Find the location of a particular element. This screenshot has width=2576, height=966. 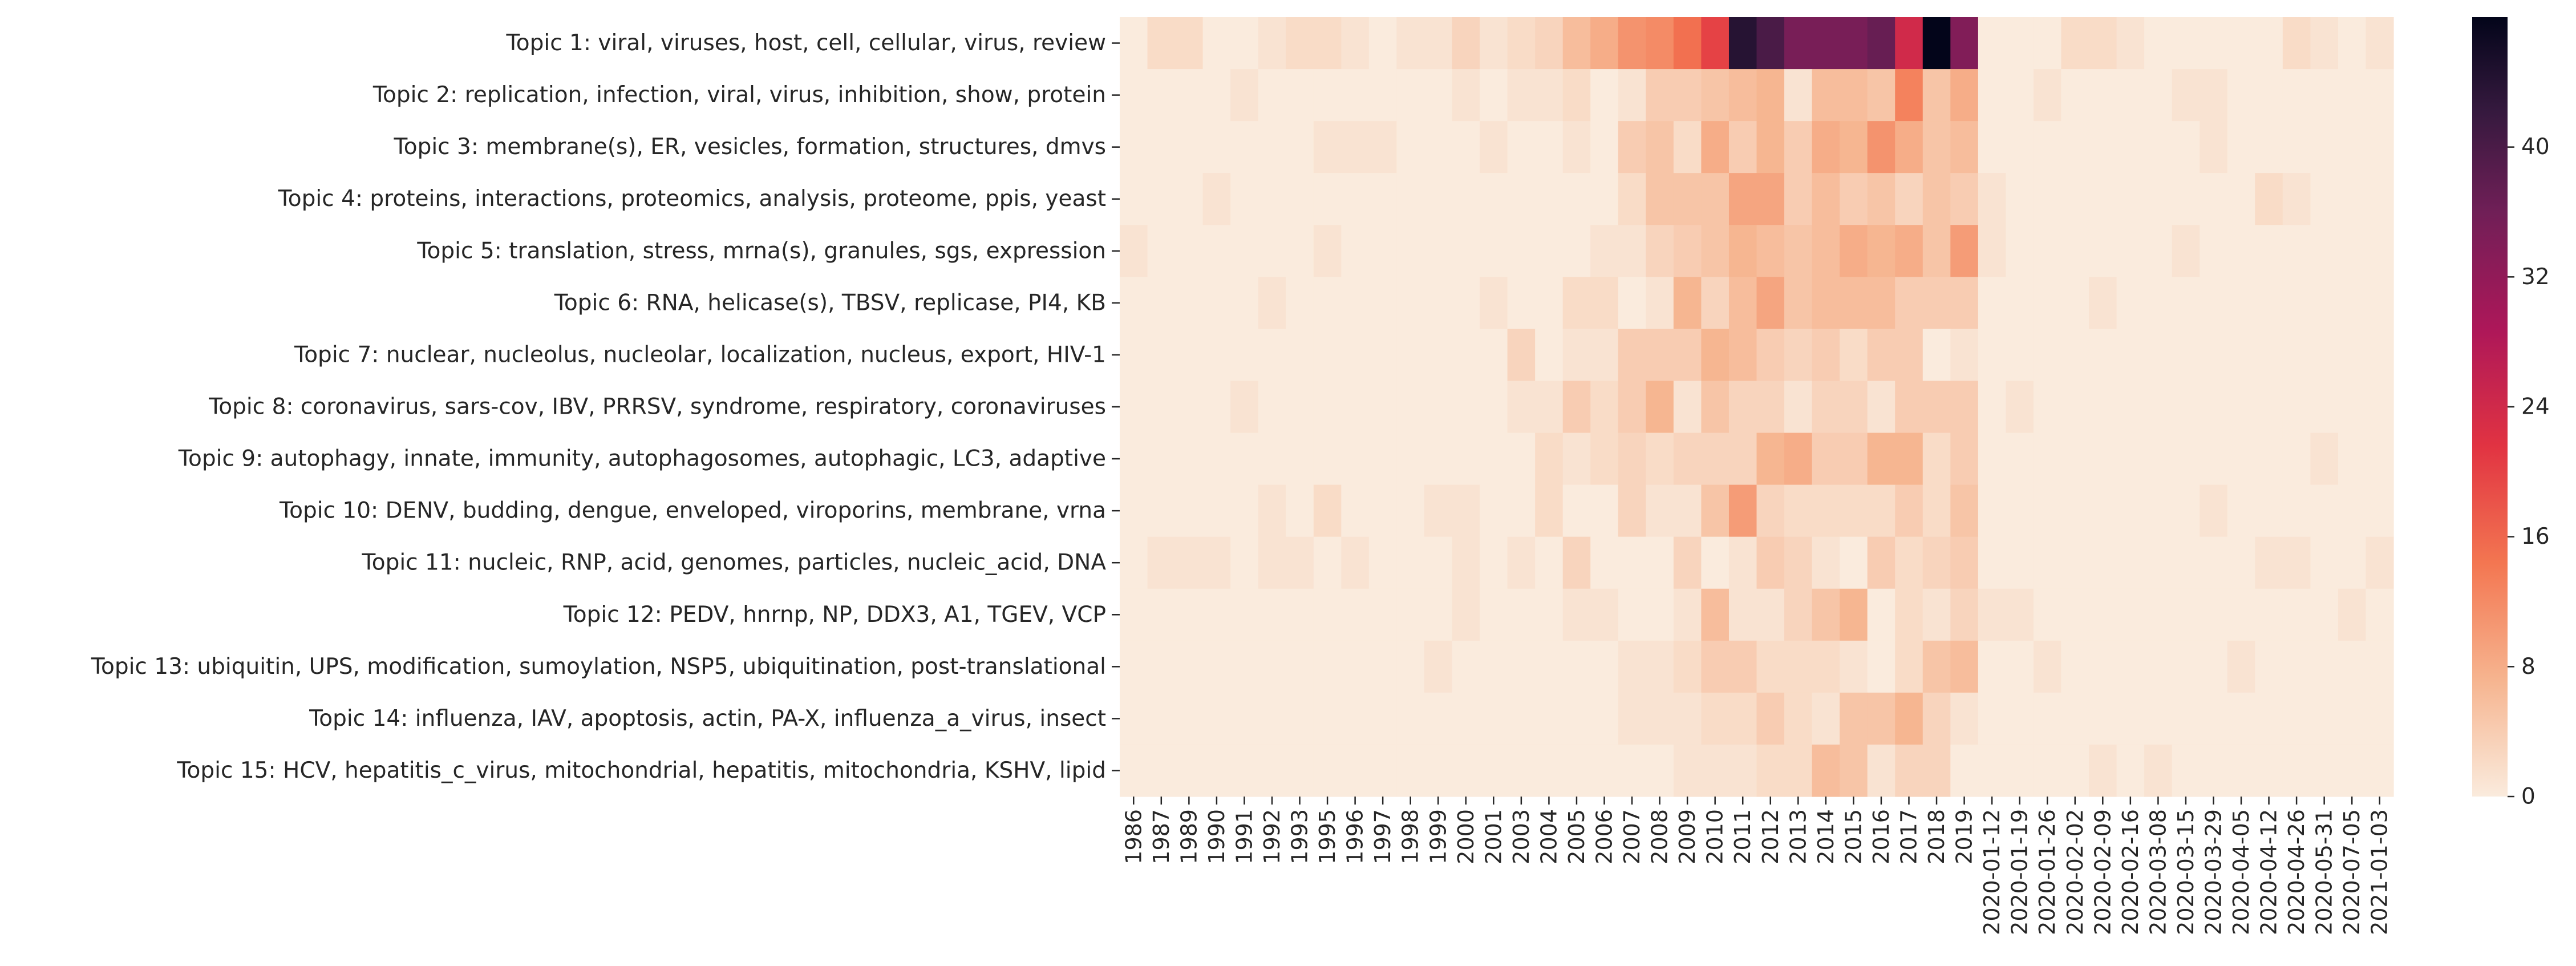

column-label: 1993 is located at coordinates (1300, 836).